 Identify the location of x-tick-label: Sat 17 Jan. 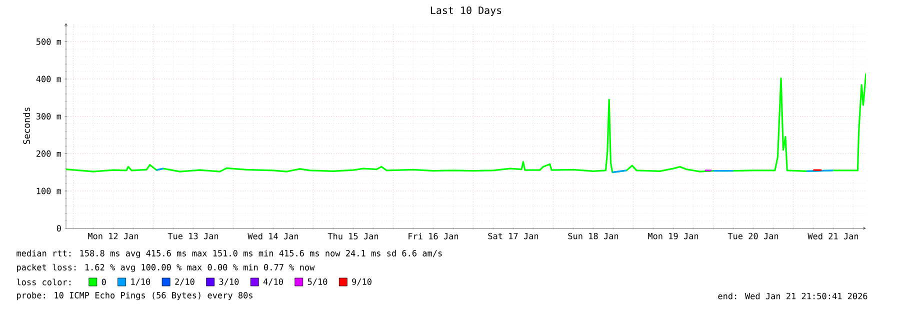
(513, 236).